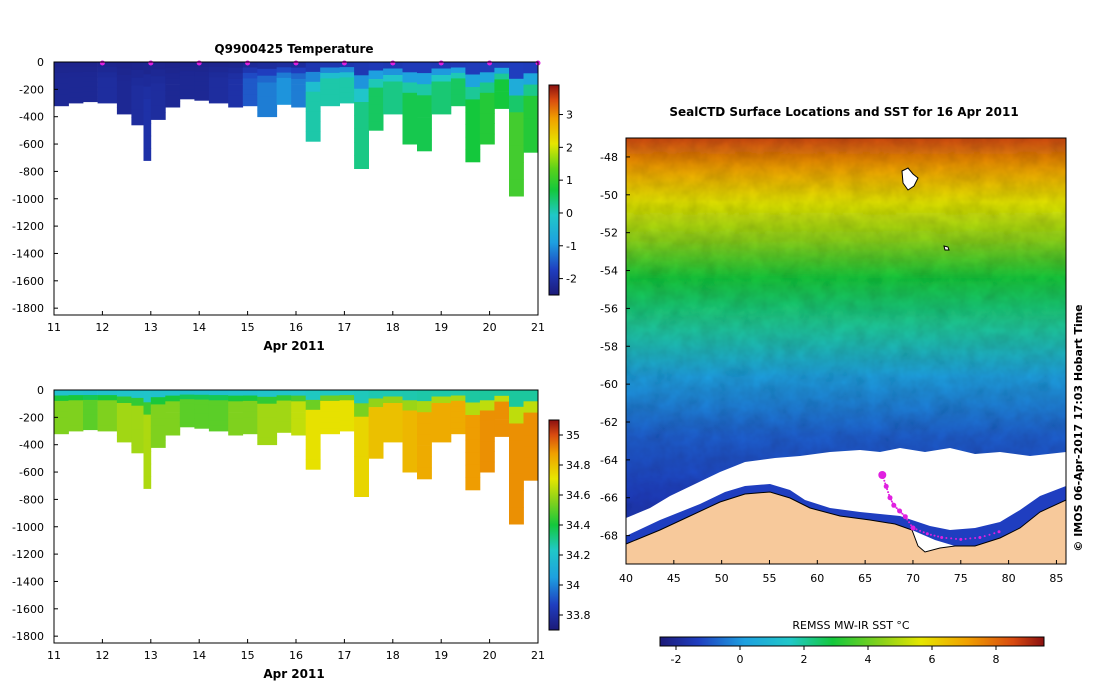 The height and width of the screenshot is (700, 1099). I want to click on y-tick-label: -400, so click(31, 117).